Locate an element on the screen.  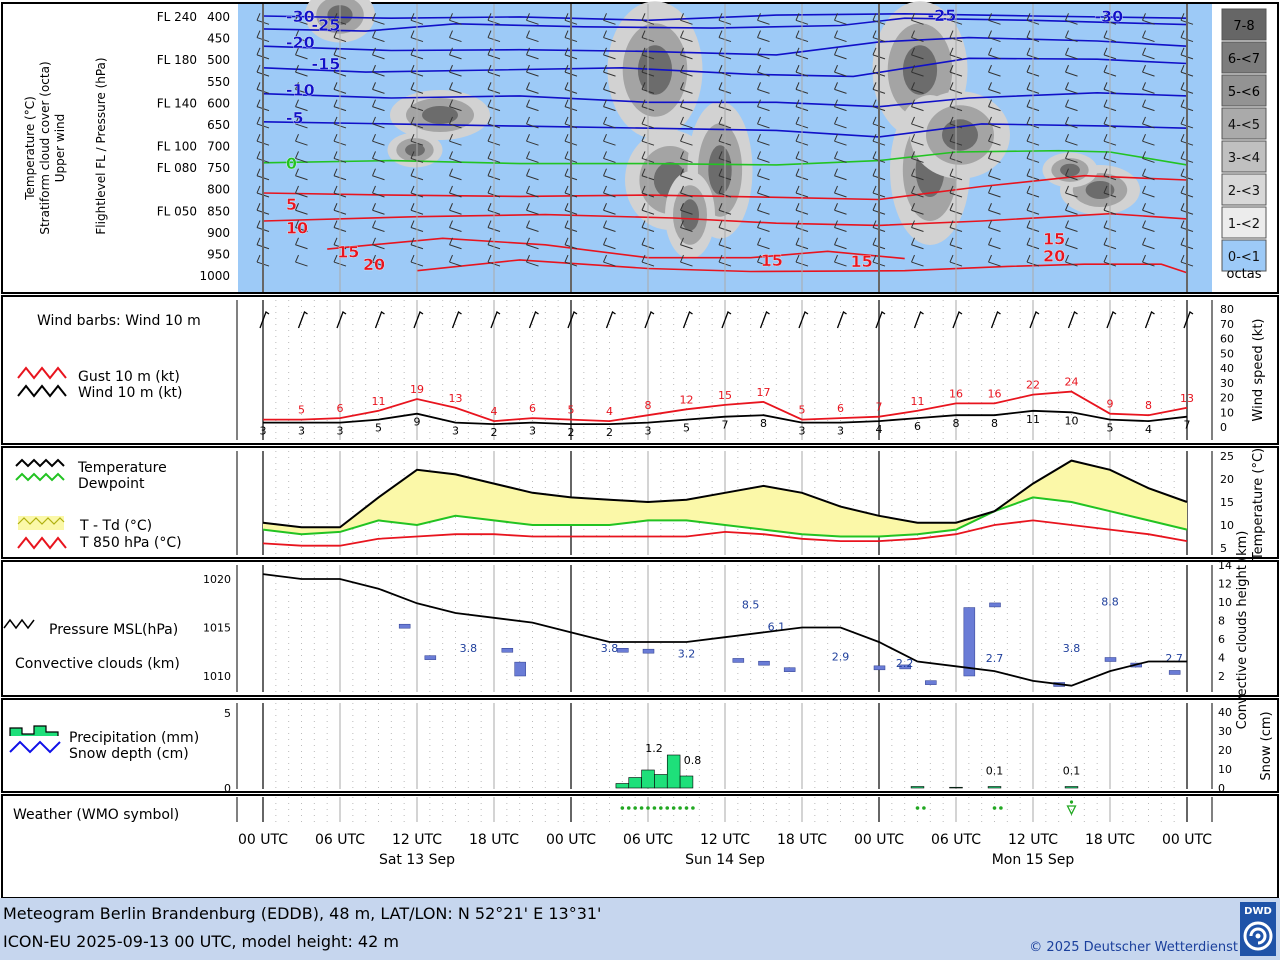
frame-temp is located at coordinates (640, 502).